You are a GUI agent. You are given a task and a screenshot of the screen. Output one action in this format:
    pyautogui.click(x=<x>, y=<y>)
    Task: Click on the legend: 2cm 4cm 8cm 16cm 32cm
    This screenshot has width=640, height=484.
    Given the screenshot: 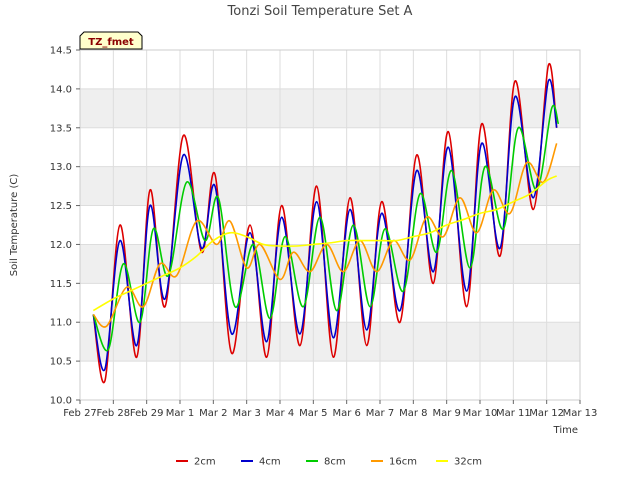 What is the action you would take?
    pyautogui.click(x=329, y=462)
    